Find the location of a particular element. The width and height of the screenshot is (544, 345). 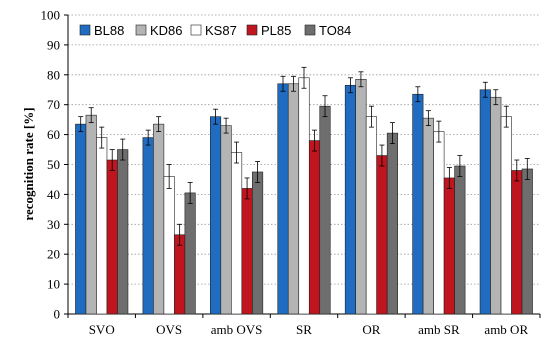

y-tick-label: 10 is located at coordinates (53, 284).